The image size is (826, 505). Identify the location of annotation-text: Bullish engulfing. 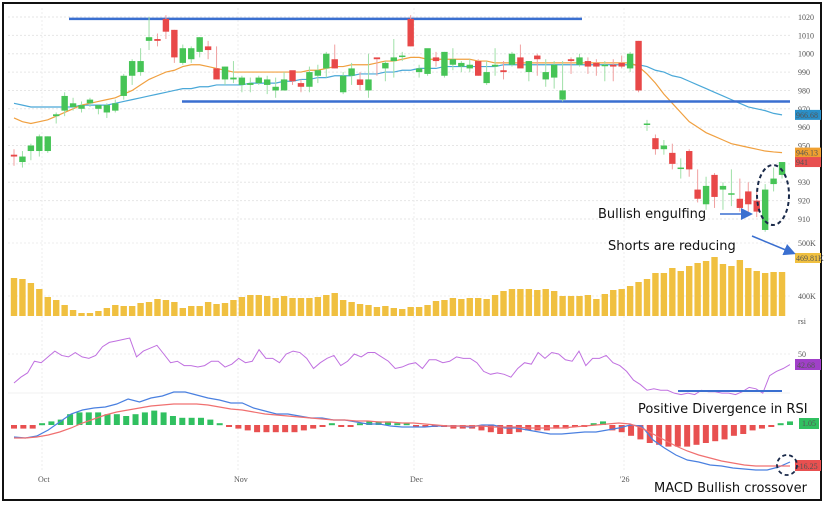
(652, 214).